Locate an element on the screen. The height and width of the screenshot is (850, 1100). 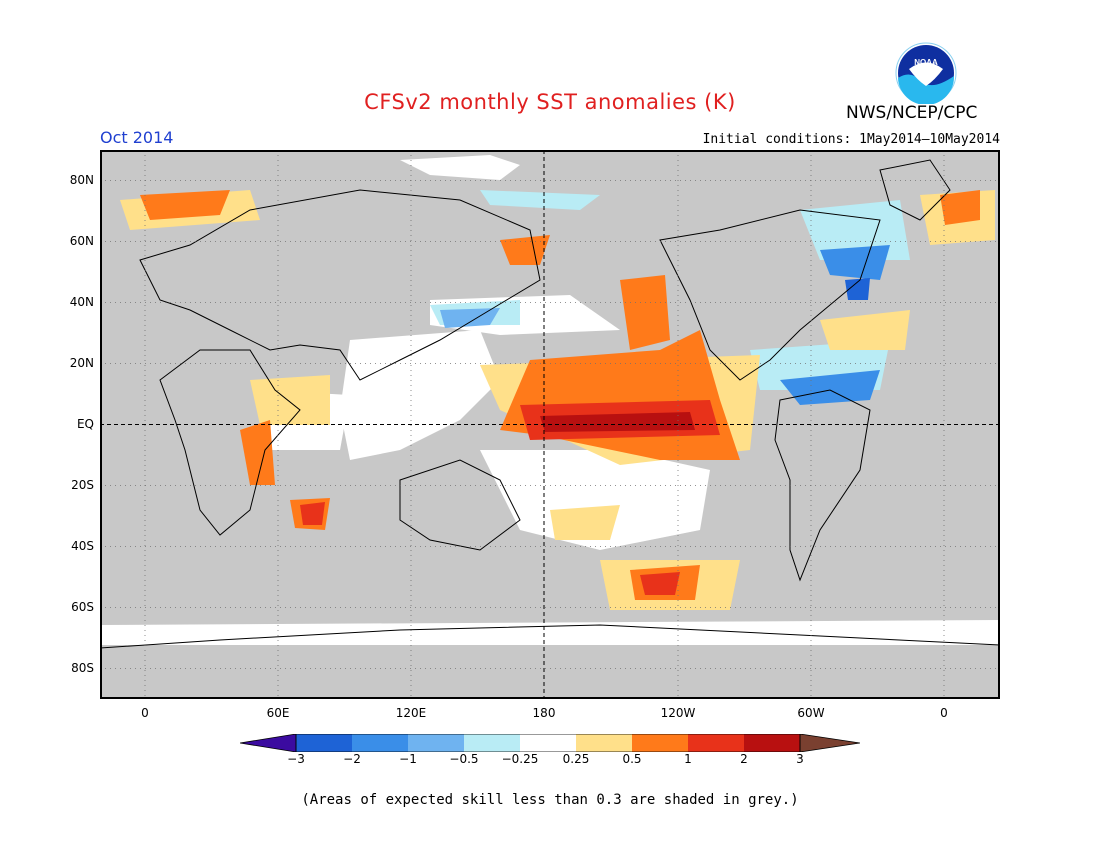
colorbar-label: −0.5 is located at coordinates (464, 759).